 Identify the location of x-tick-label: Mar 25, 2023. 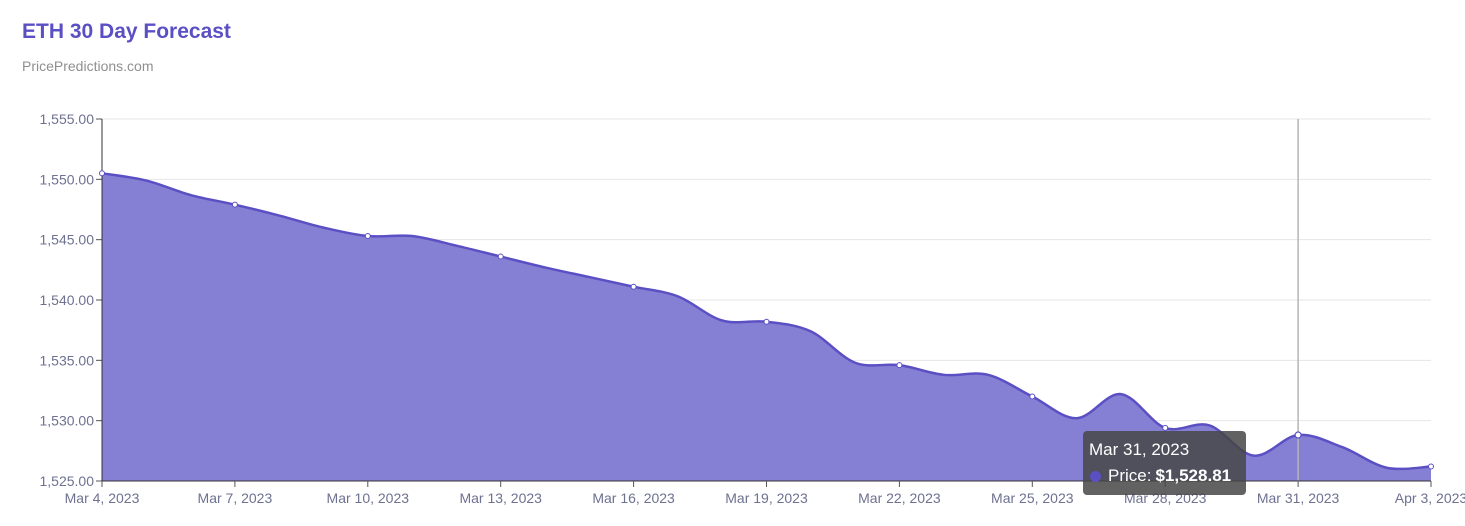
(1032, 498).